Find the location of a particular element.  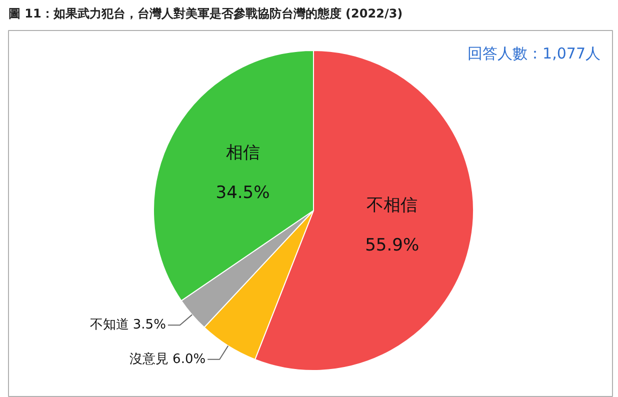

slice-label: 不相信 is located at coordinates (392, 205).